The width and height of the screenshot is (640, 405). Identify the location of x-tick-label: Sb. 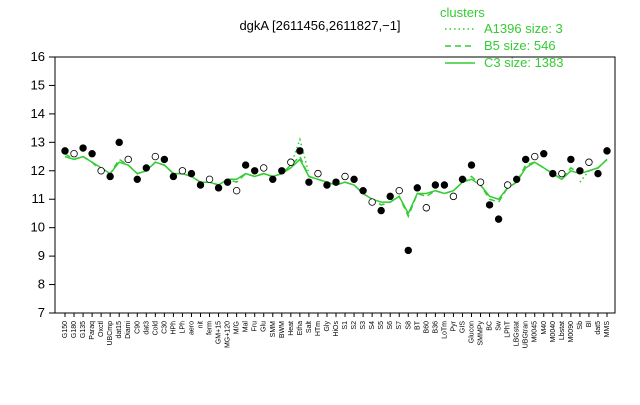
(580, 325).